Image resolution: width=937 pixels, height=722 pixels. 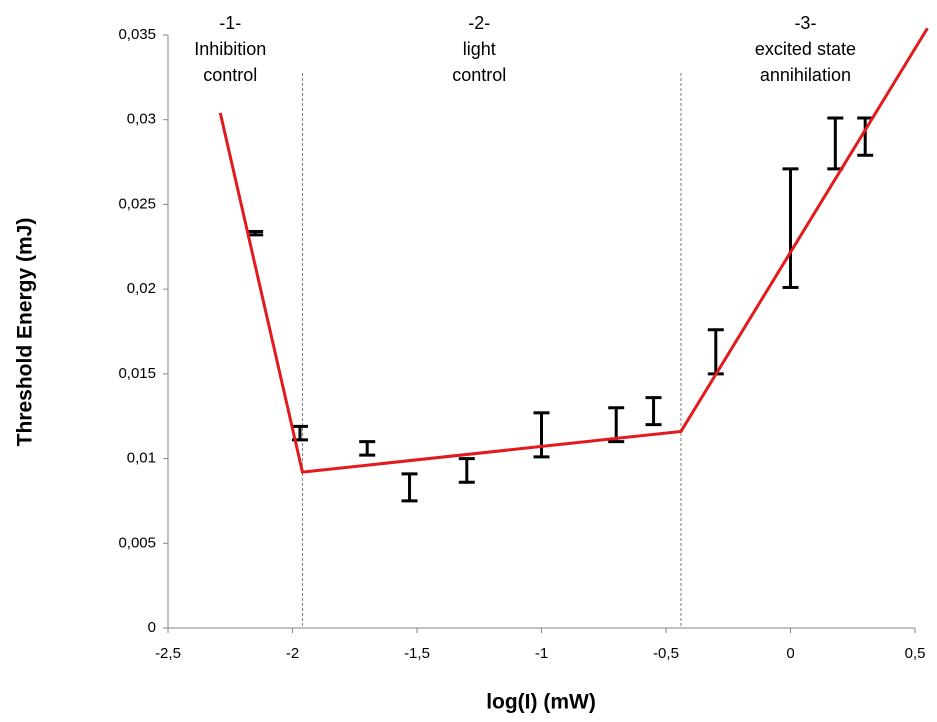 I want to click on x-tick-label: 0,5, so click(x=915, y=653).